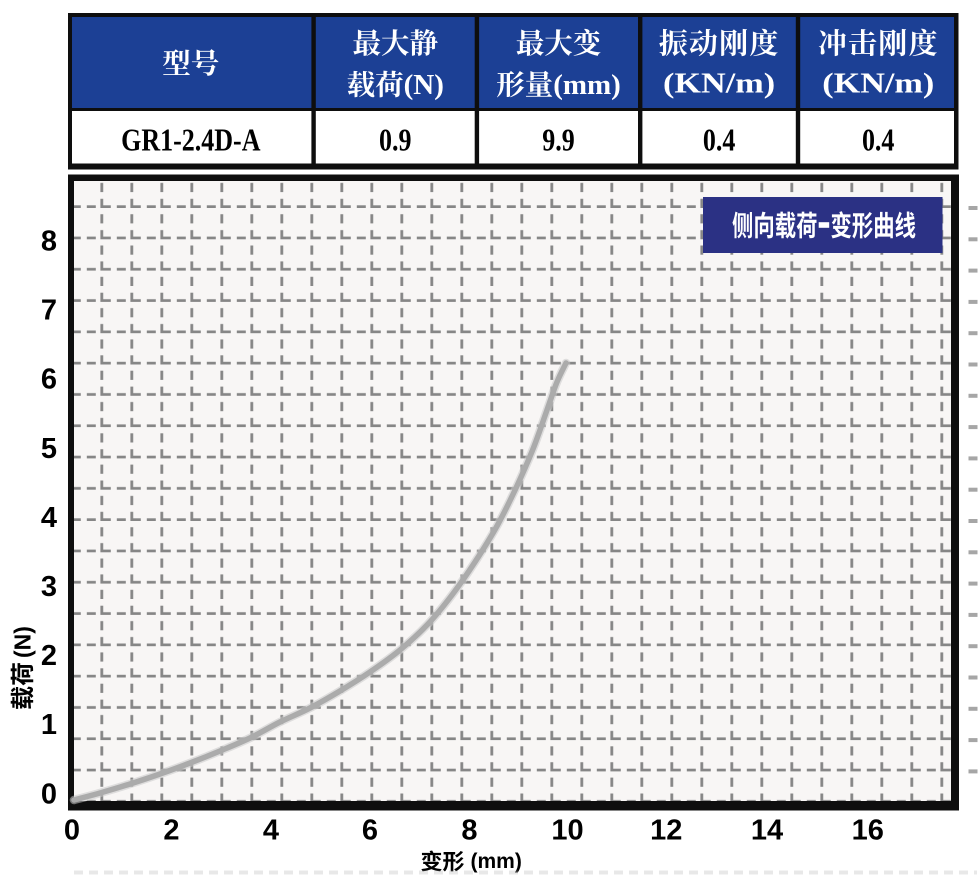 The width and height of the screenshot is (979, 882). What do you see at coordinates (49, 311) in the screenshot?
I see `svg-text: 7` at bounding box center [49, 311].